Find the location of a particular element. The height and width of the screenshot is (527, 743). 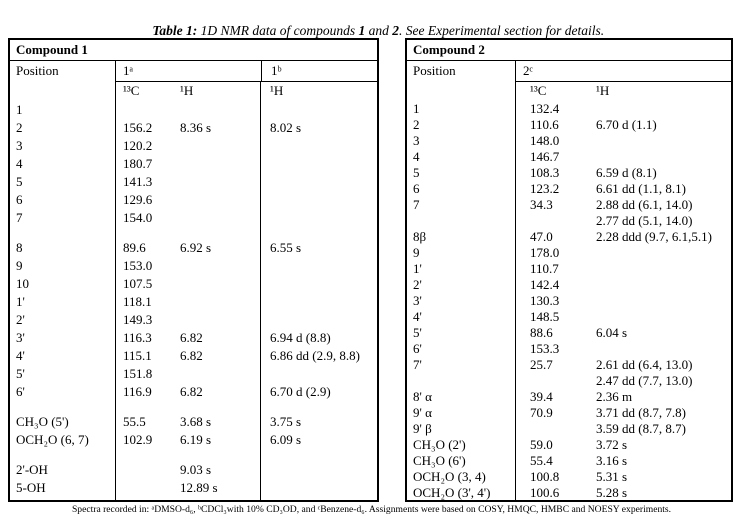

table-row: 5 141.3 is located at coordinates (193, 182).